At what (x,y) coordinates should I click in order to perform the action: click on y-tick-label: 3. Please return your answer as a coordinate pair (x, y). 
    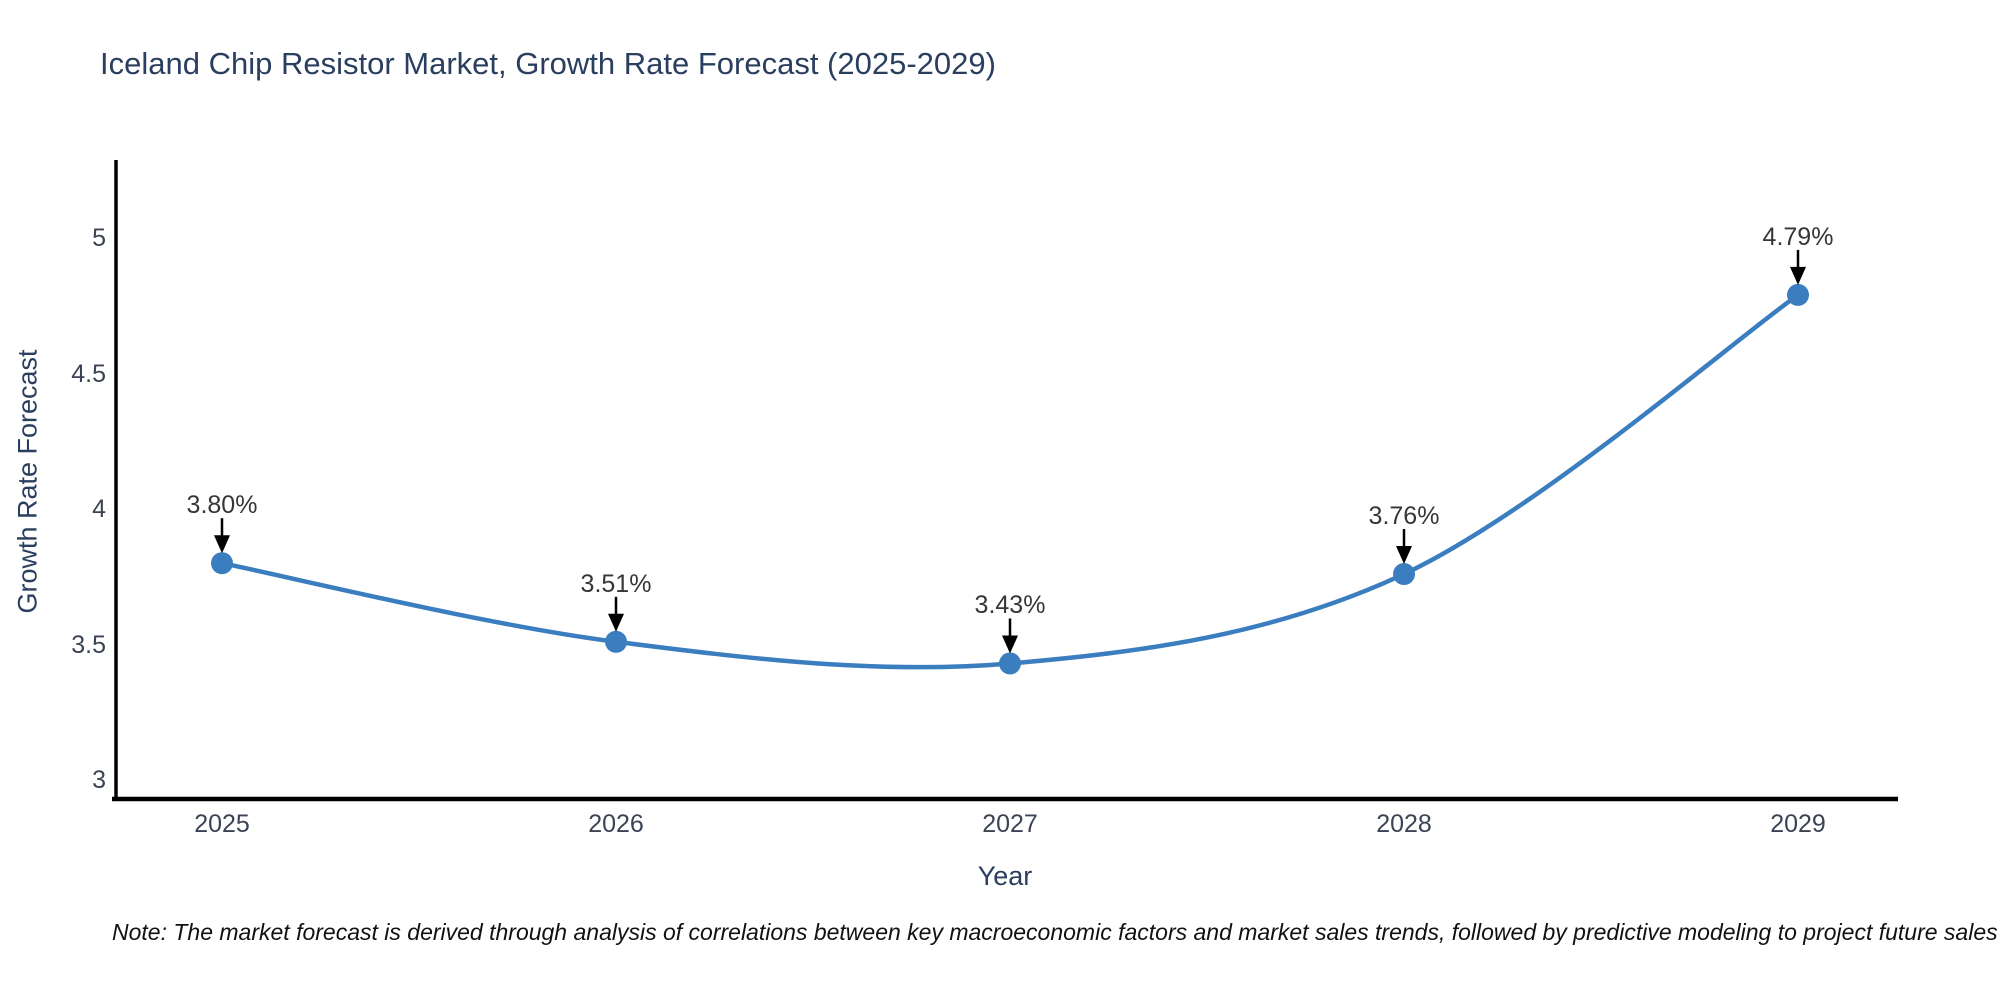
    Looking at the image, I should click on (99, 780).